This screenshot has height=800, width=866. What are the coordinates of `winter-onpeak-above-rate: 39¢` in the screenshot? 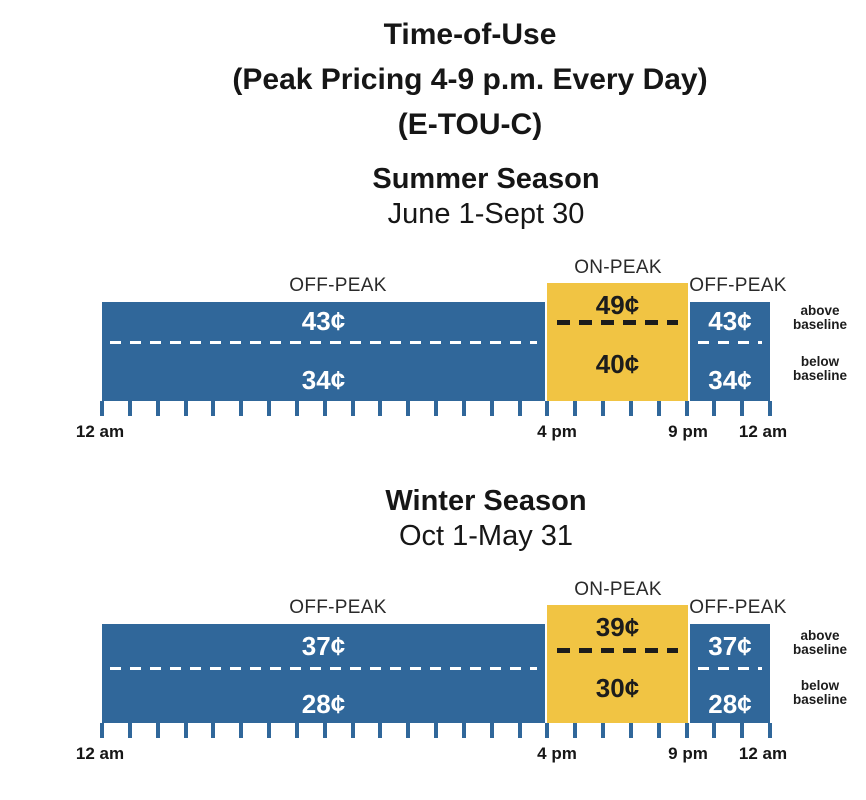 It's located at (617, 627).